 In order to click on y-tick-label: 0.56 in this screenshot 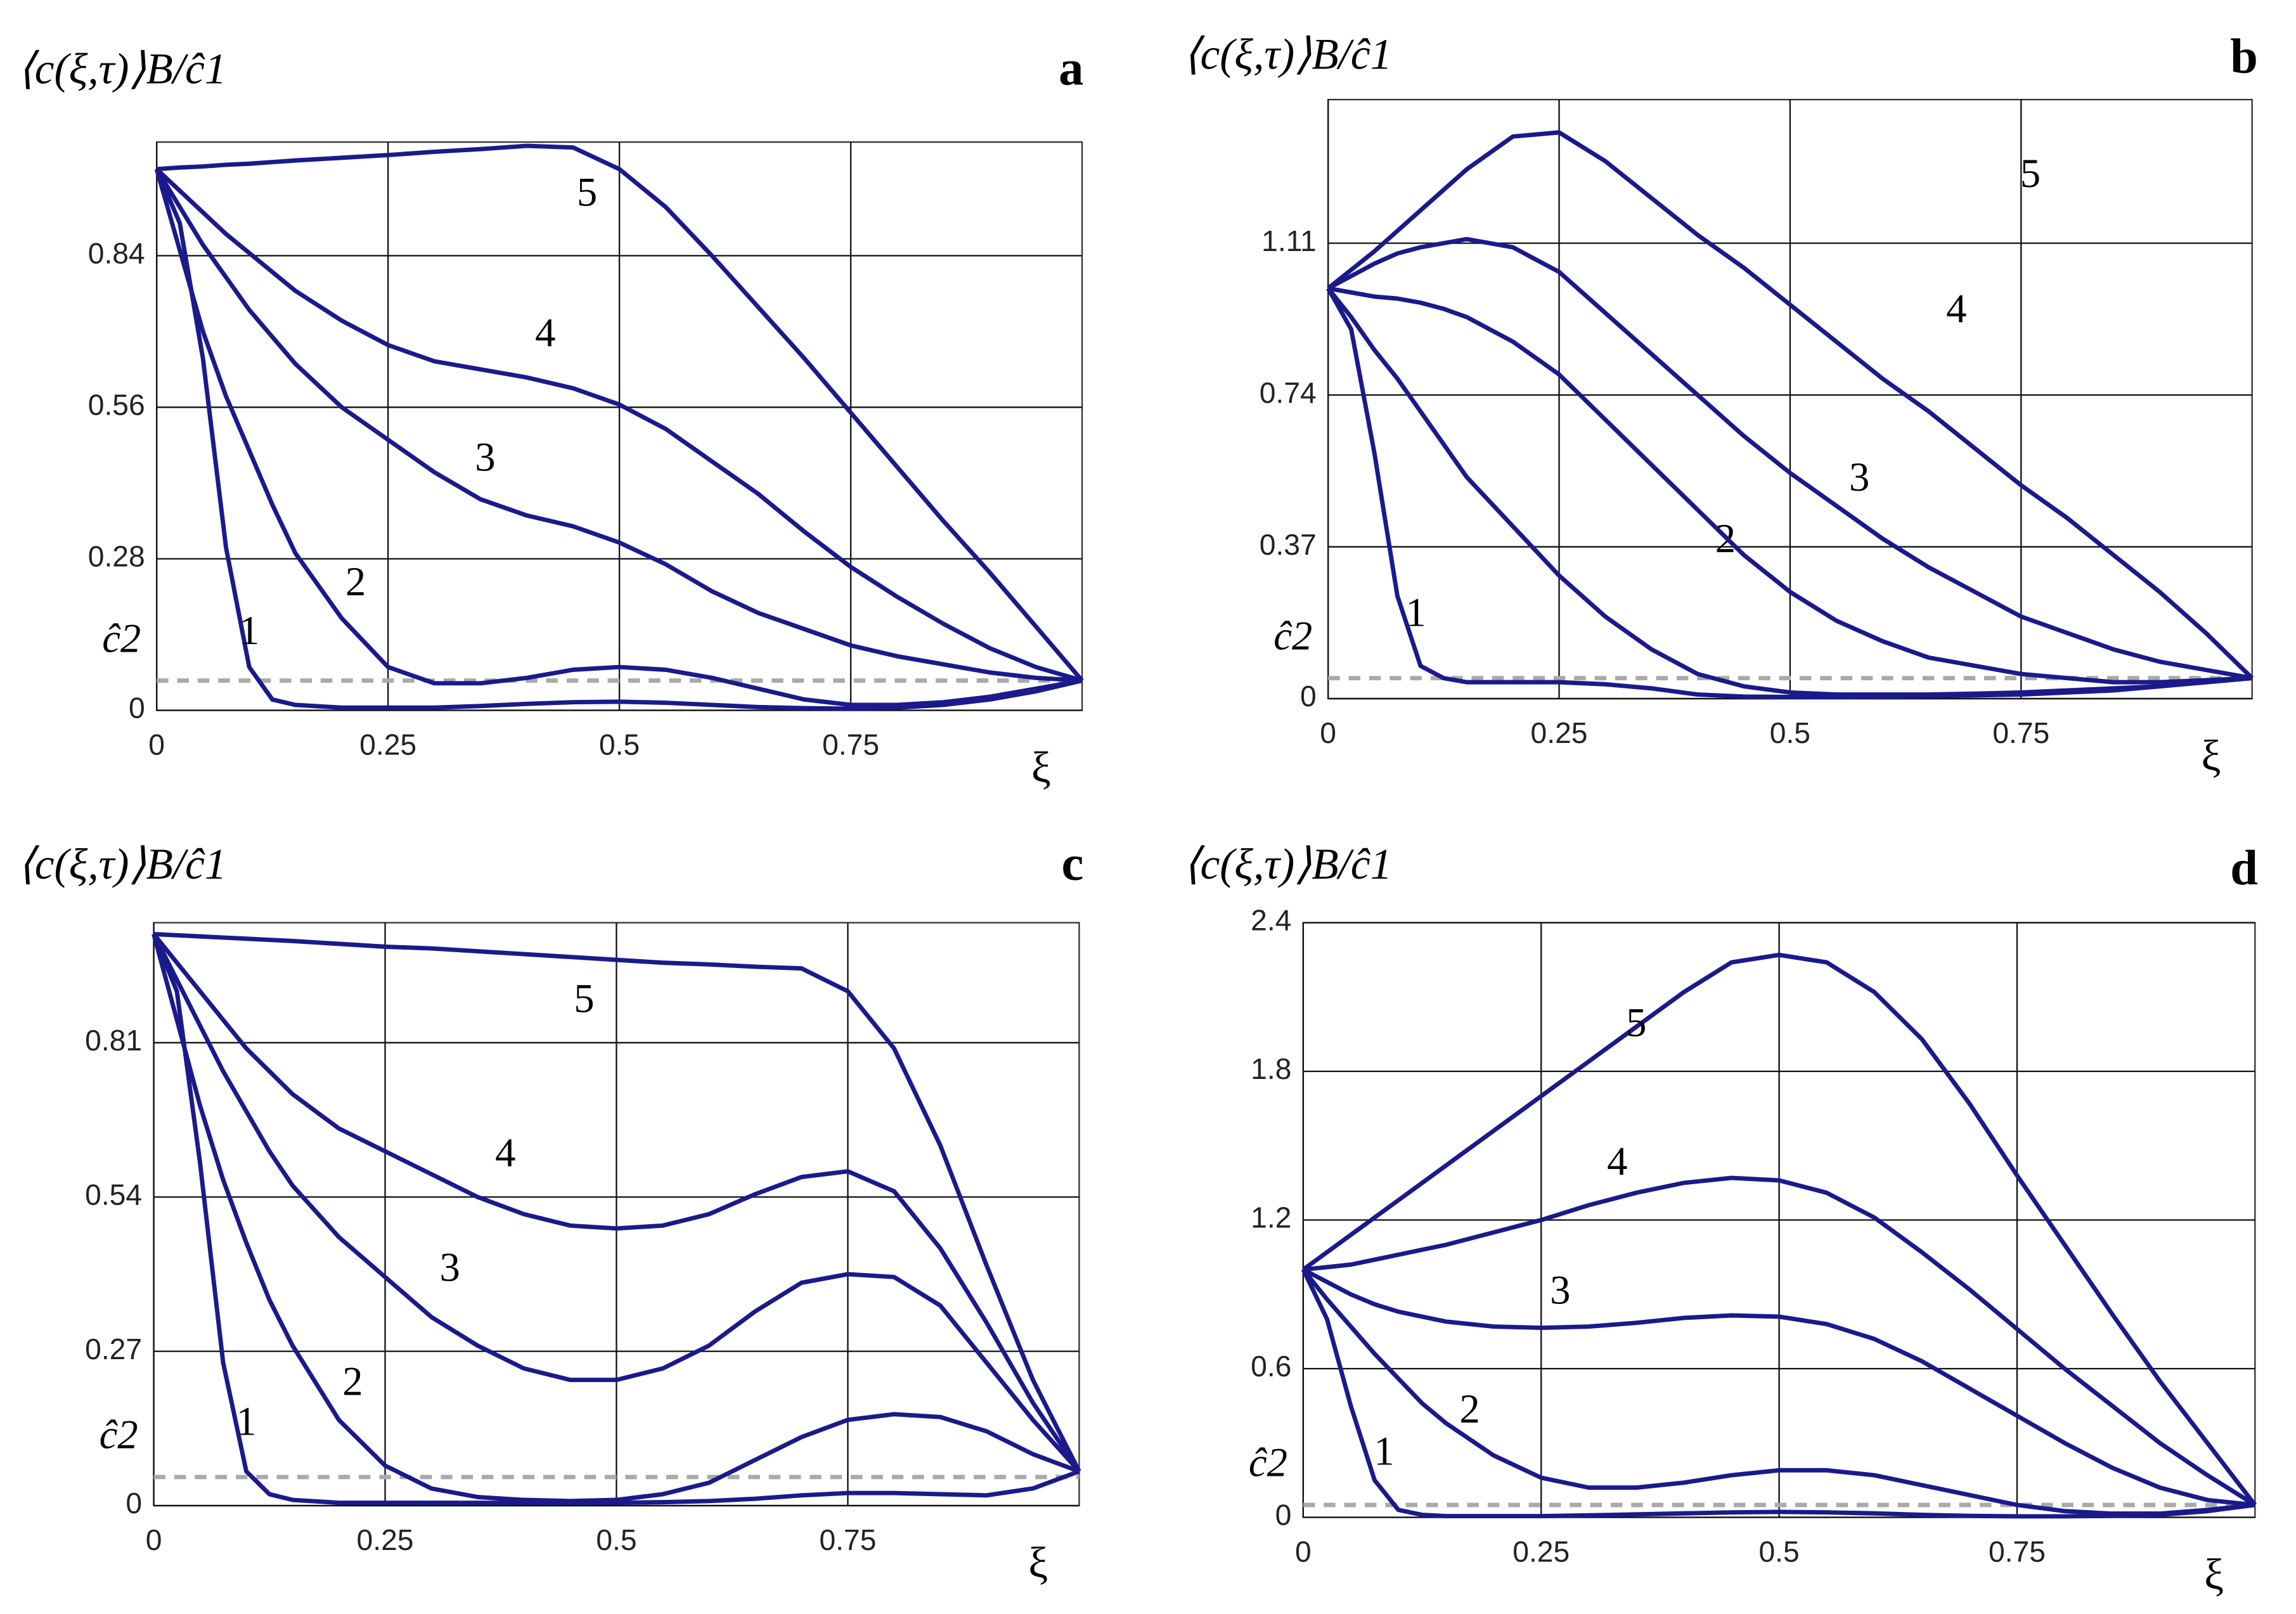, I will do `click(116, 406)`.